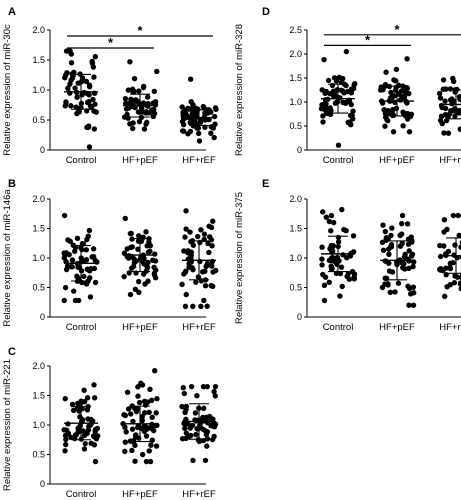 This screenshot has height=500, width=461. What do you see at coordinates (81, 160) in the screenshot?
I see `x-category-label: Control` at bounding box center [81, 160].